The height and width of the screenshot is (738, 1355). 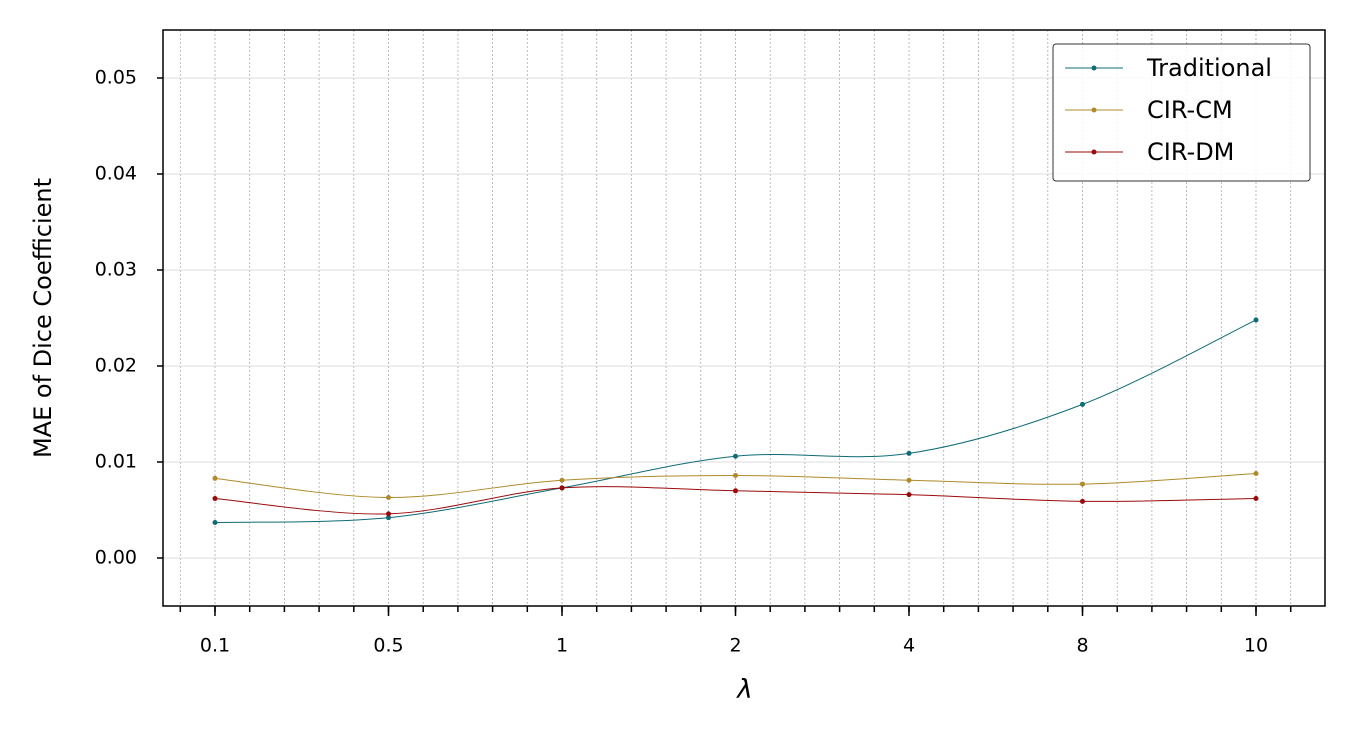 I want to click on x-tick-label: 1, so click(x=562, y=646).